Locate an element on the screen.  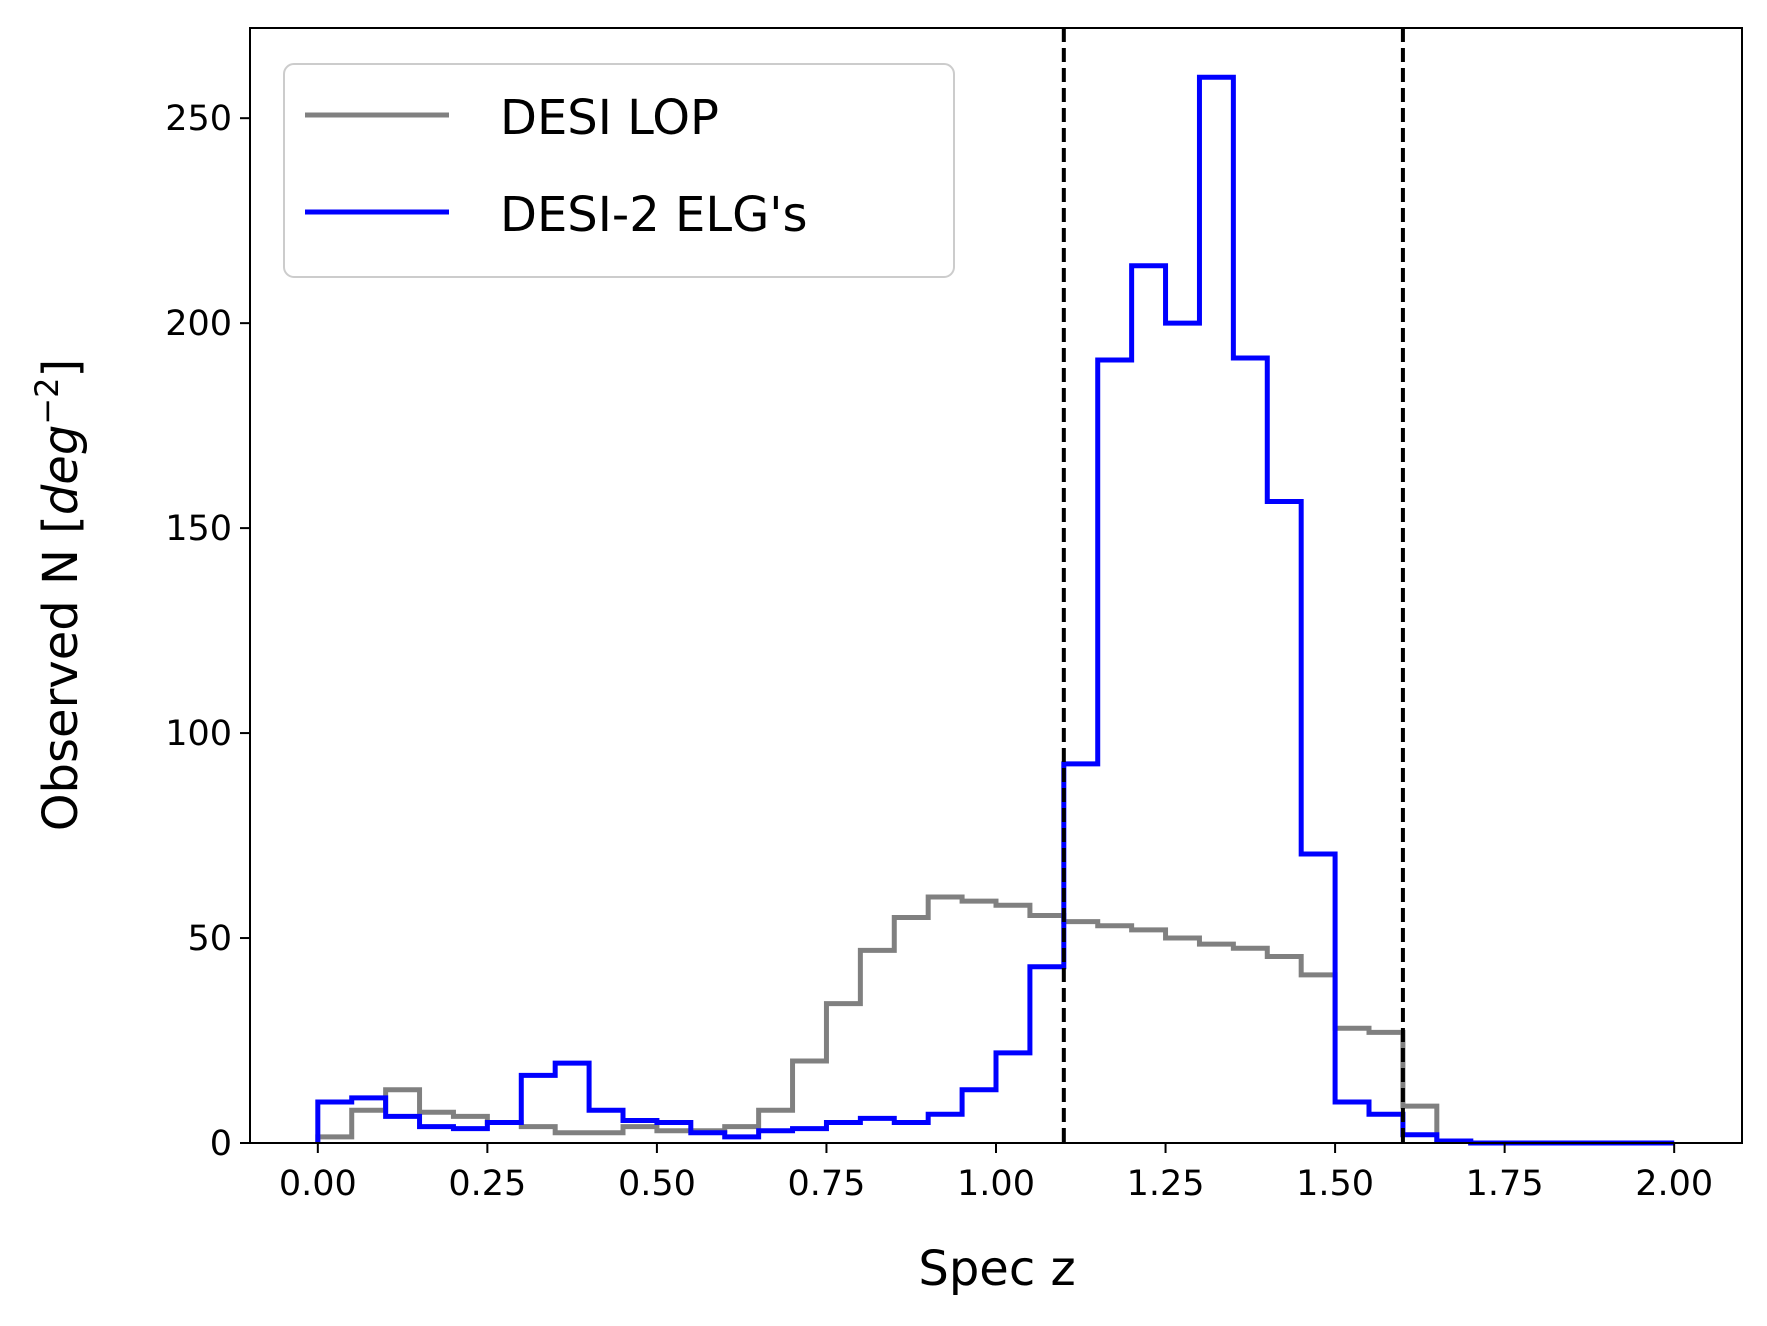
y-tick-label: 50 is located at coordinates (209, 939).